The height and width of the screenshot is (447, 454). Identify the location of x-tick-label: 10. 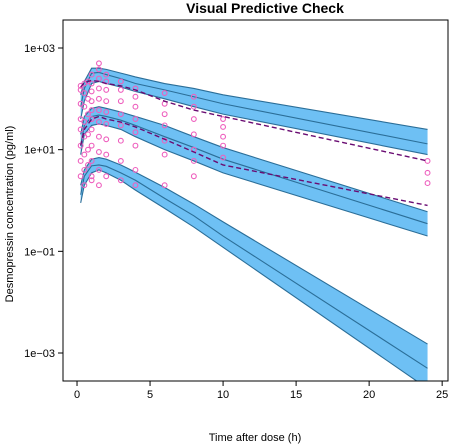
(223, 395).